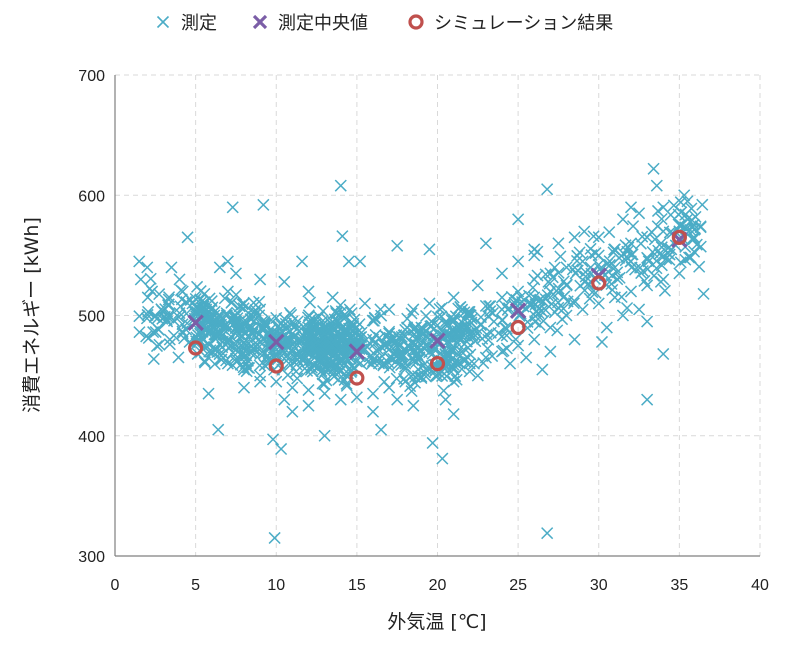 The image size is (801, 647). What do you see at coordinates (437, 341) in the screenshot?
I see `median-point` at bounding box center [437, 341].